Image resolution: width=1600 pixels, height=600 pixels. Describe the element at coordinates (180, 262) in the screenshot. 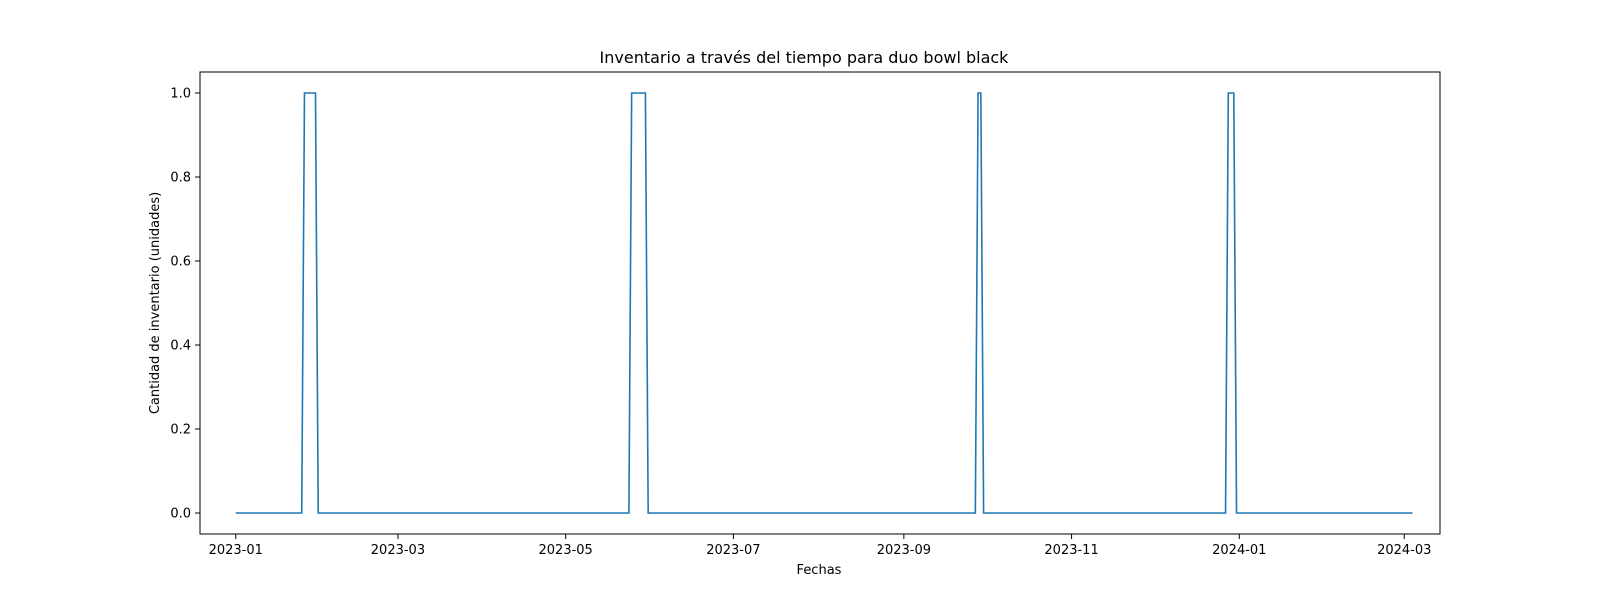

I see `y-tick-label: 0.6` at that location.